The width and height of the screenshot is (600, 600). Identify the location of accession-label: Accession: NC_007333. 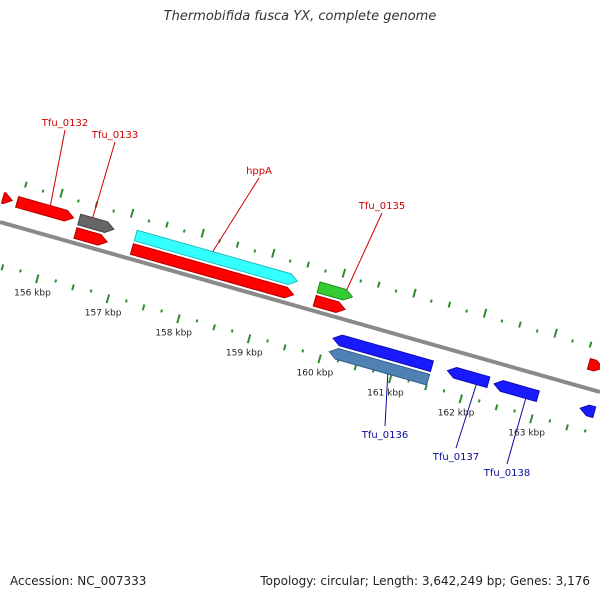
(78, 581).